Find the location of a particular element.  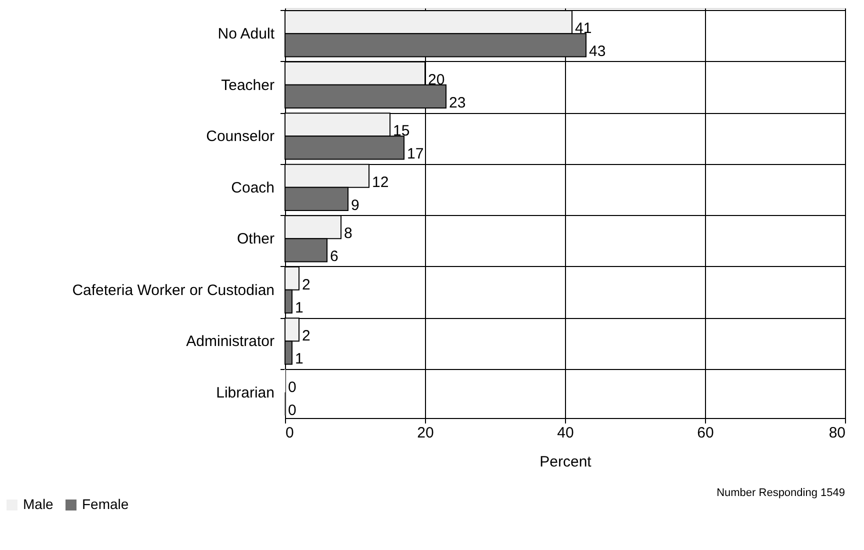

data-label: 8 is located at coordinates (348, 233).